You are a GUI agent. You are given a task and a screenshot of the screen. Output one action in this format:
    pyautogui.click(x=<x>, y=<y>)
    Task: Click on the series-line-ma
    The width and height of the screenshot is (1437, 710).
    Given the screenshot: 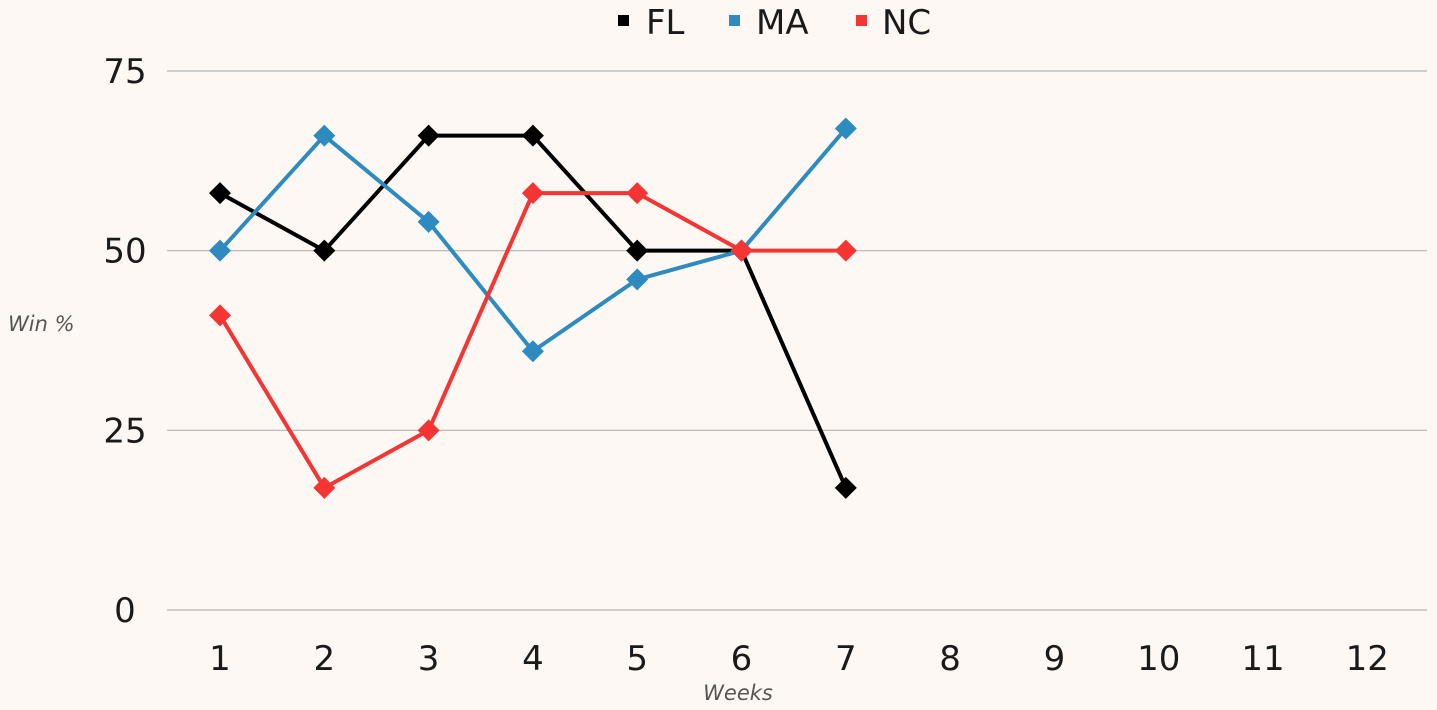 What is the action you would take?
    pyautogui.click(x=533, y=240)
    